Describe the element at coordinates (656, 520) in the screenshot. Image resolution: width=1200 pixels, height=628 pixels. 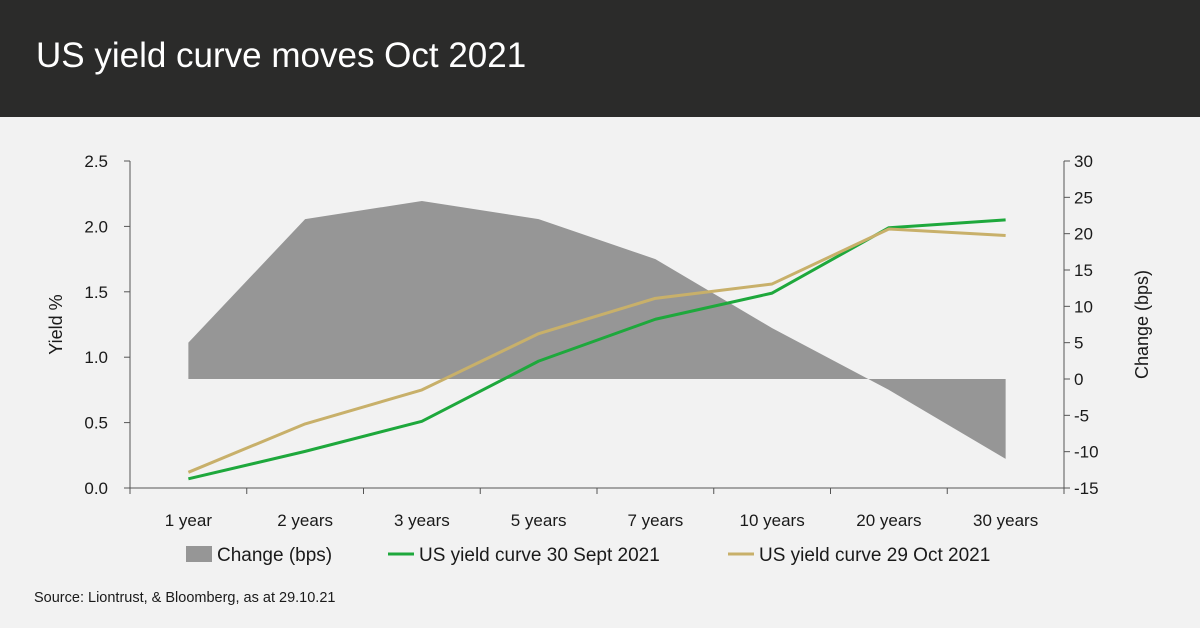
I see `x-tick-label: 7 years` at that location.